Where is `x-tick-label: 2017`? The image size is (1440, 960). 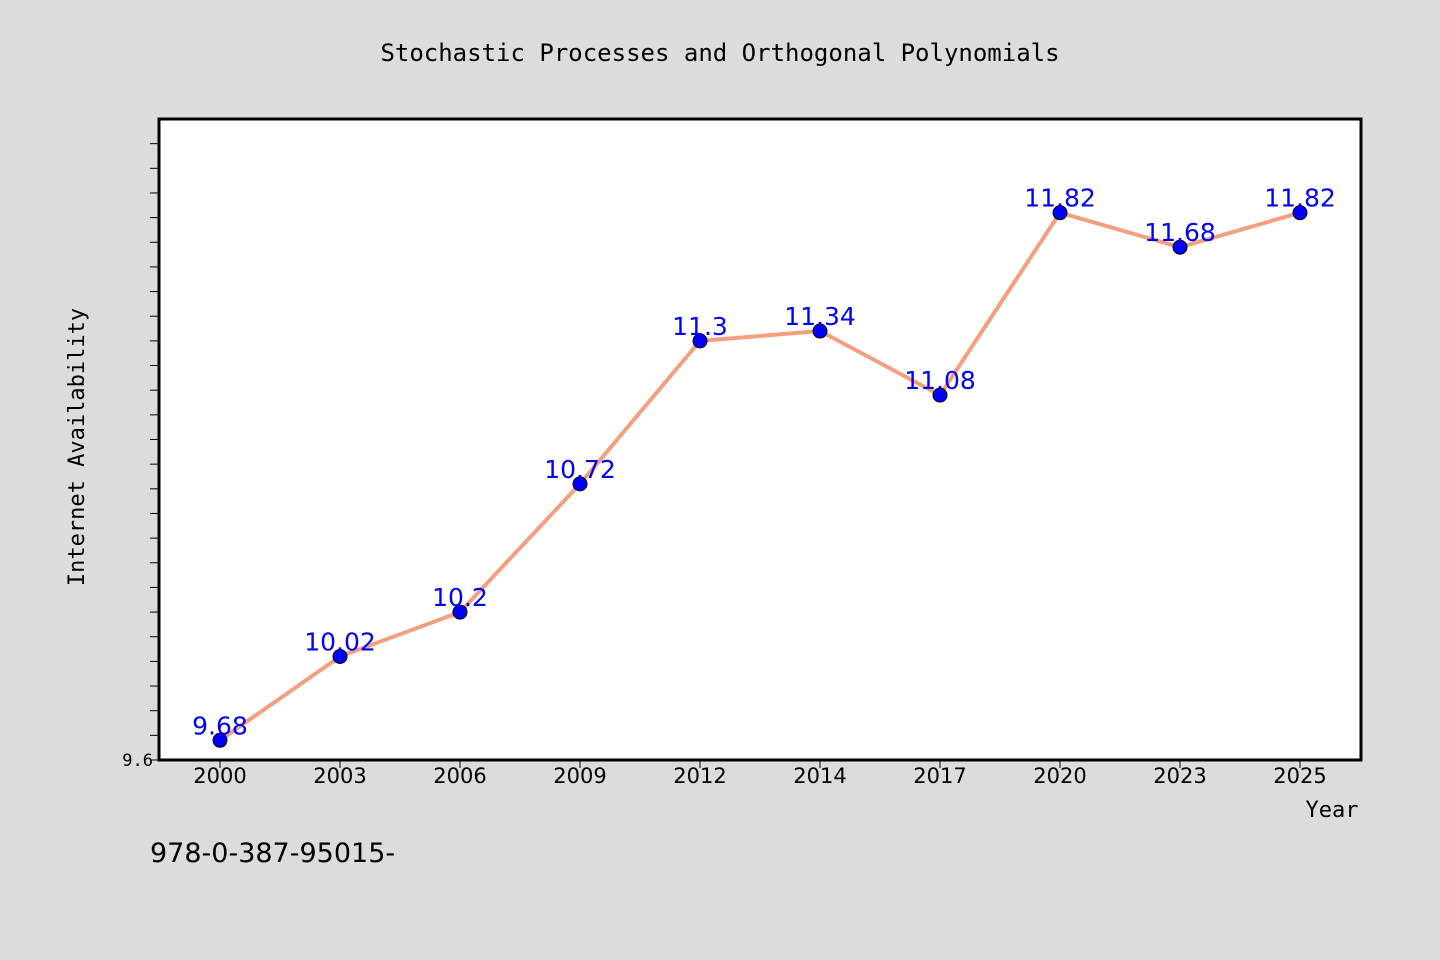
x-tick-label: 2017 is located at coordinates (939, 776).